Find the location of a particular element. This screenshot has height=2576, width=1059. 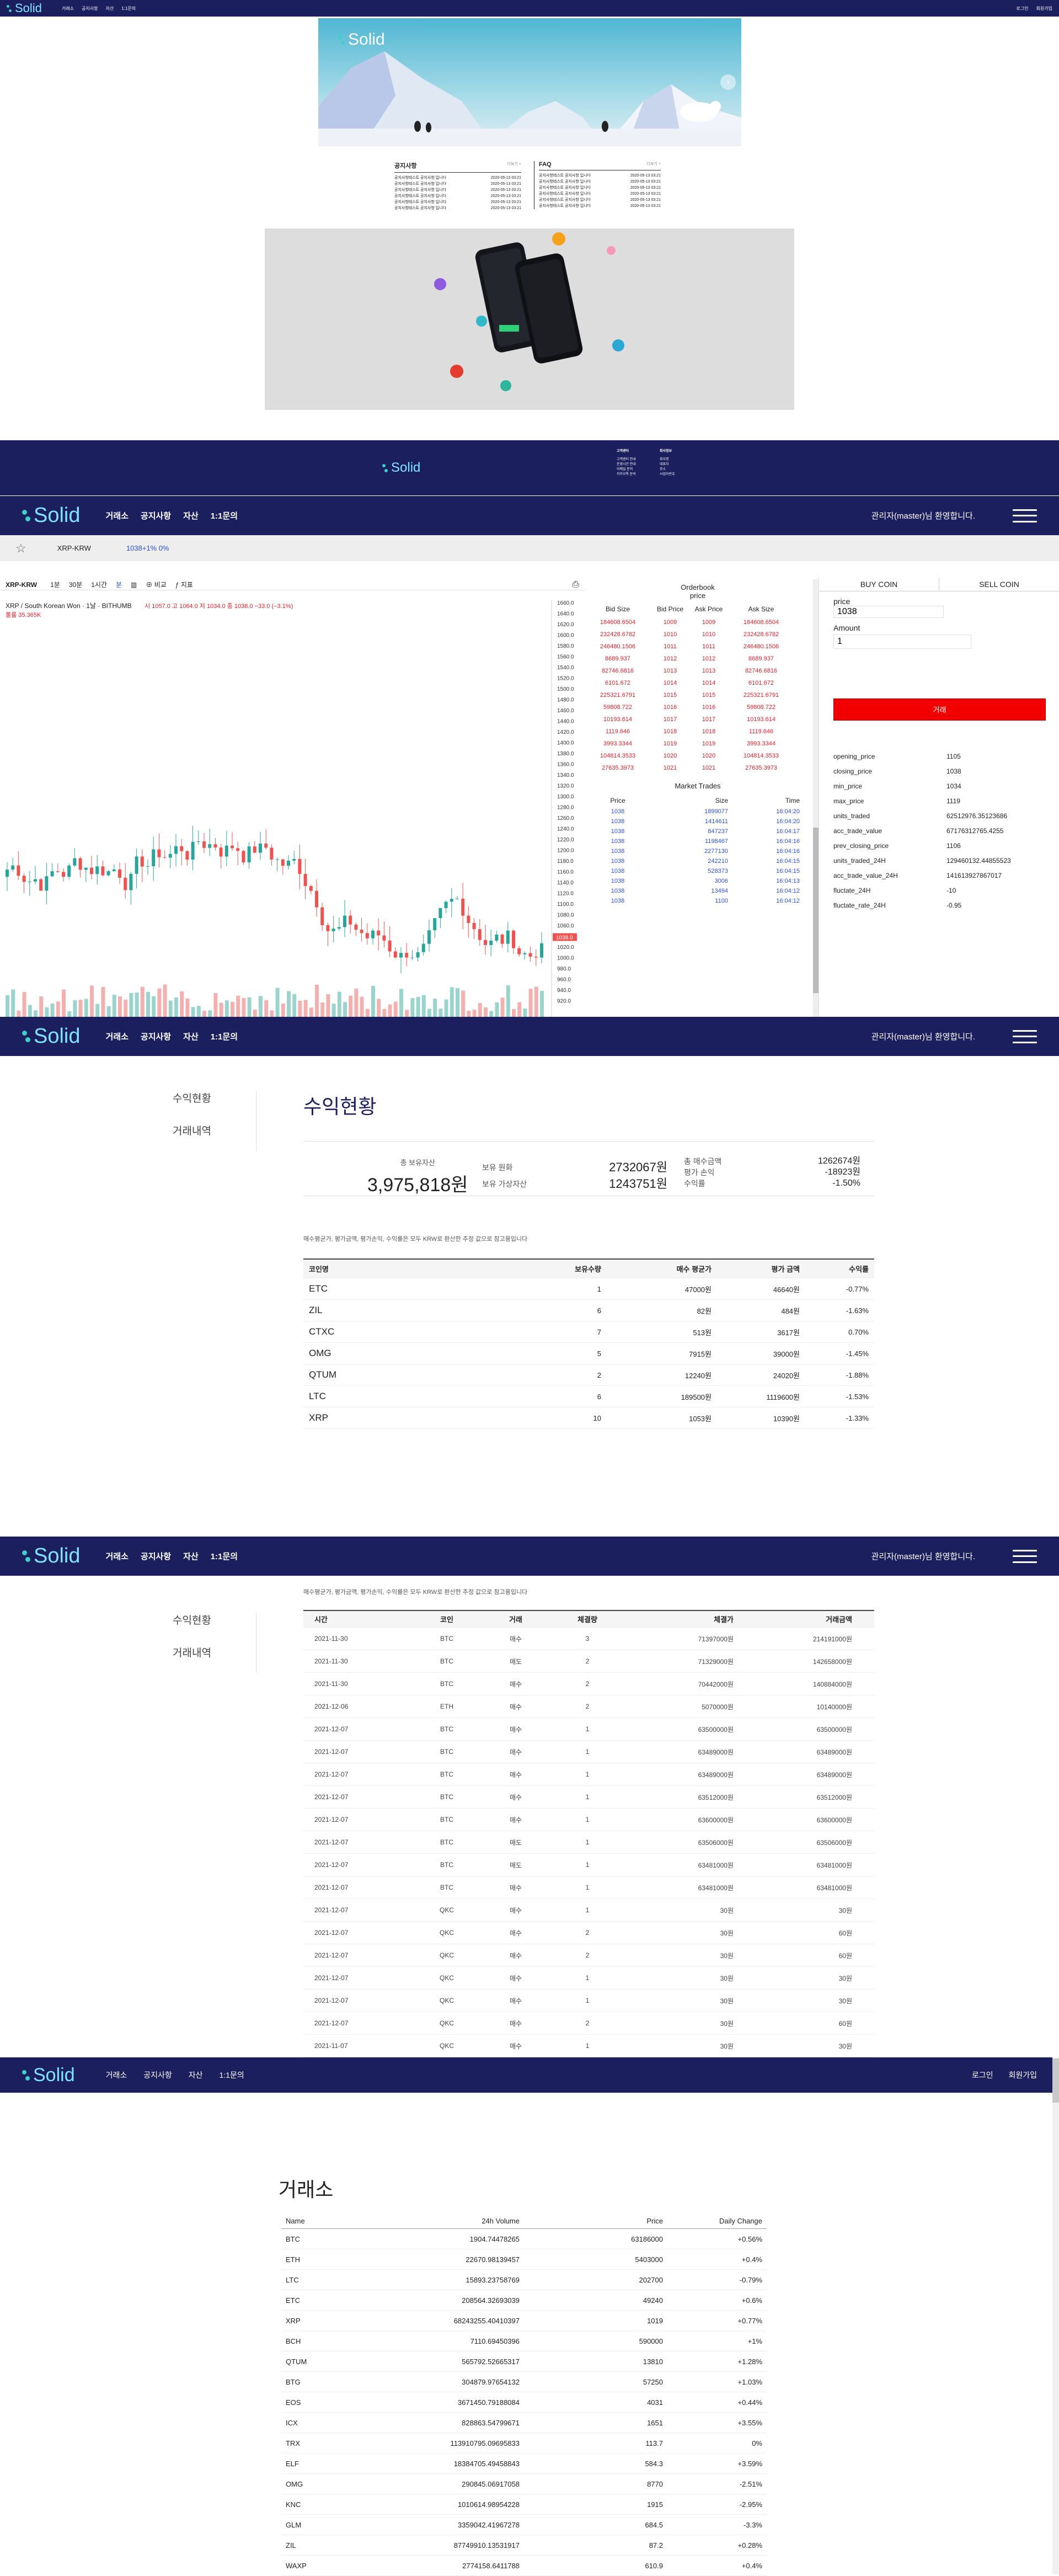

history-row: 2021-12-07 BTC 매수 1 63489000원 63489000원 is located at coordinates (588, 1774).